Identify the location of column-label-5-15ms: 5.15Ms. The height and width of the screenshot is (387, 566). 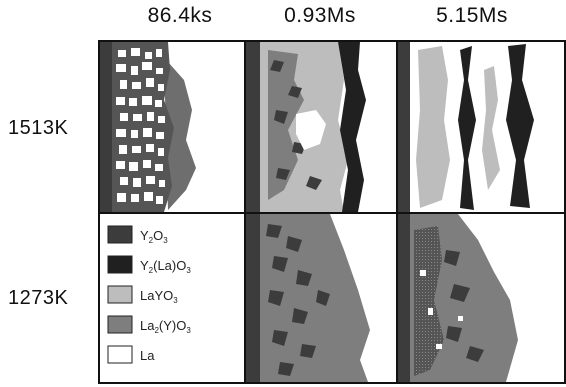
(472, 15).